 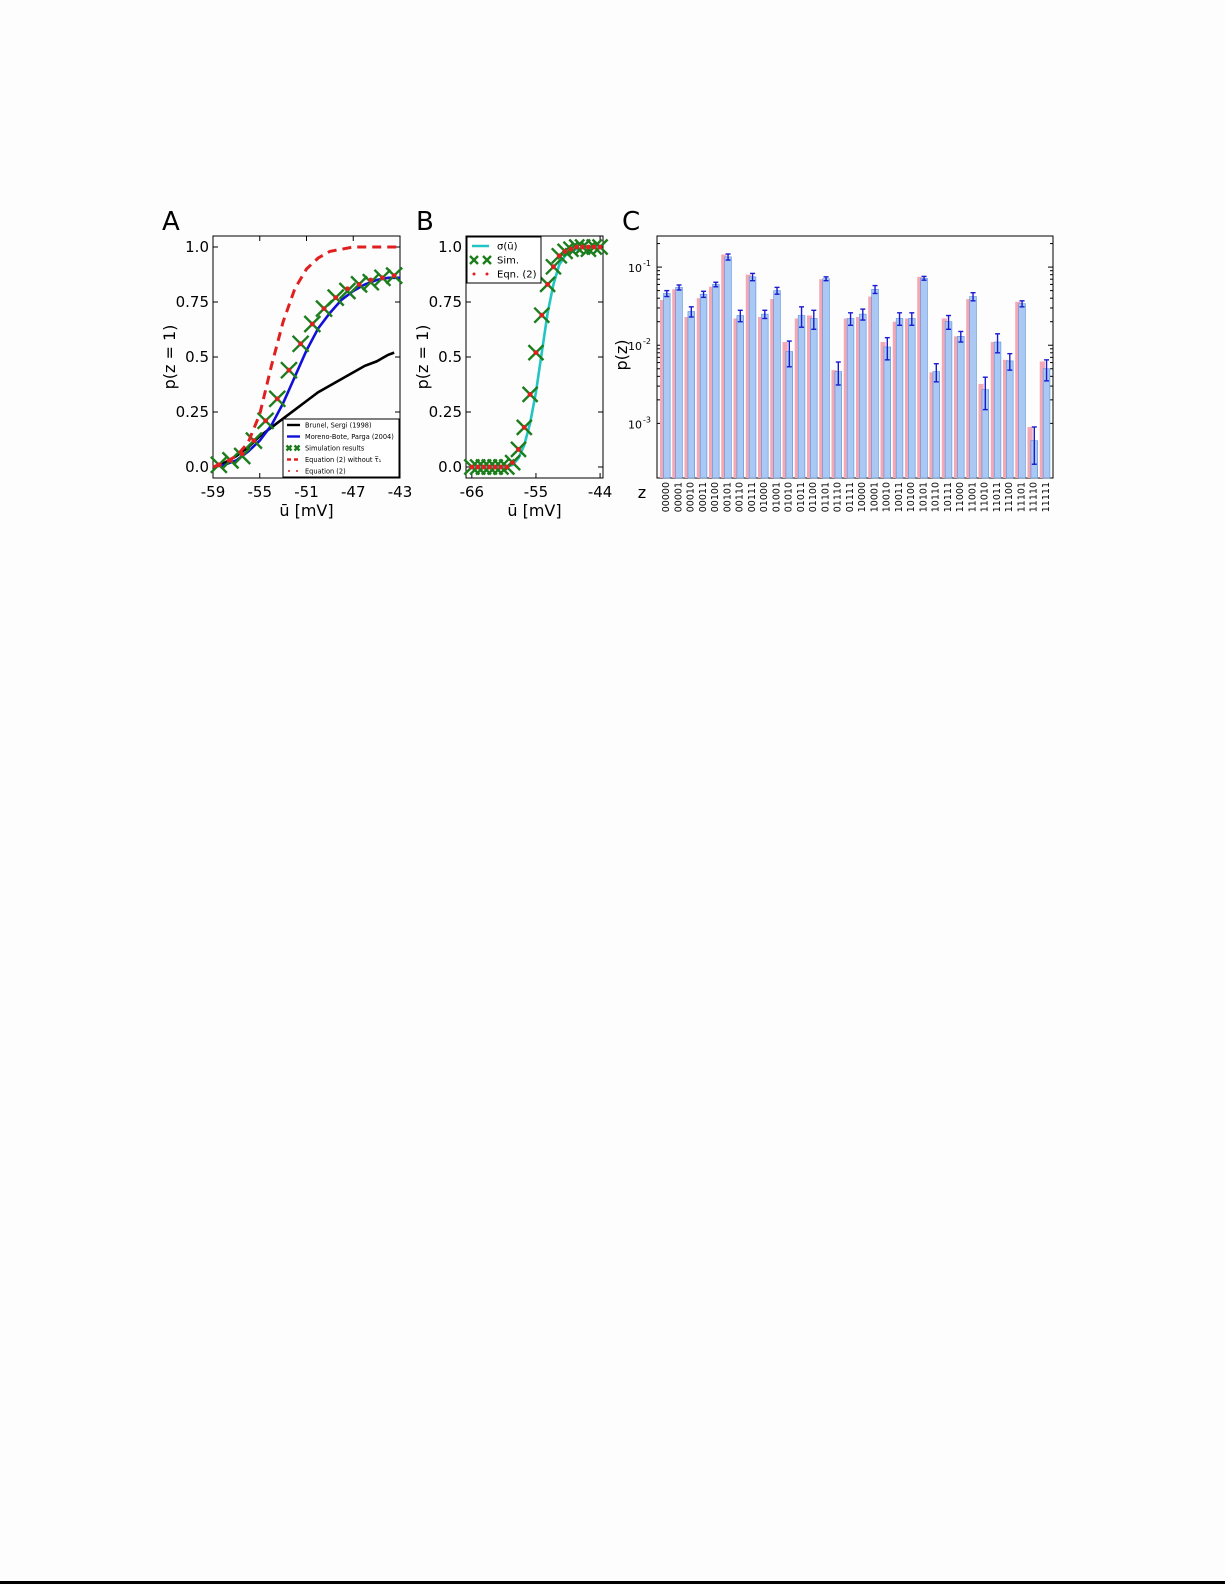 What do you see at coordinates (647, 263) in the screenshot?
I see `y-tick-exponent: -1` at bounding box center [647, 263].